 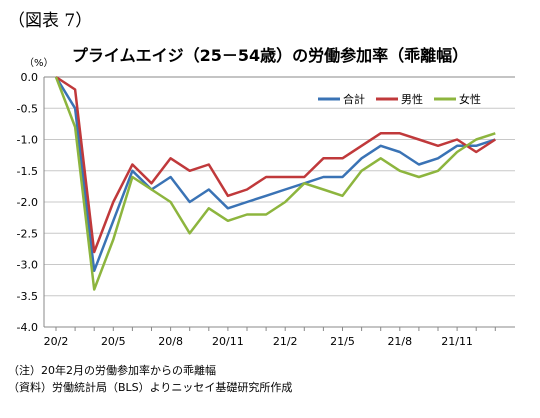 I want to click on x-tick-label: 21/5, so click(x=342, y=341).